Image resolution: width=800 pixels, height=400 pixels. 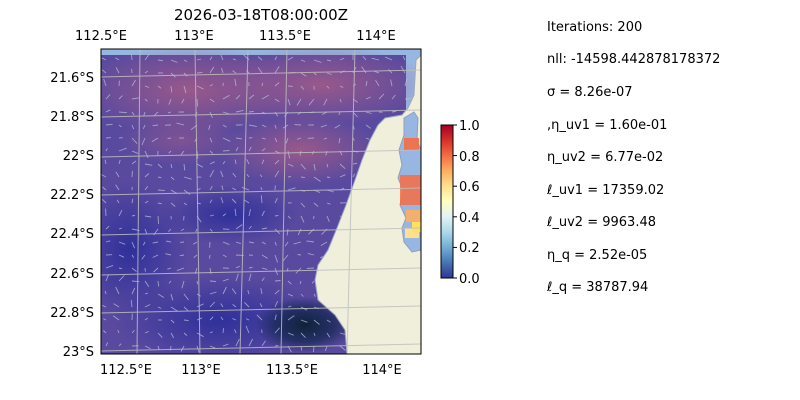 What do you see at coordinates (607, 125) in the screenshot?
I see `stat-eta-uv1: ,η_uv1 = 1.60e-01` at bounding box center [607, 125].